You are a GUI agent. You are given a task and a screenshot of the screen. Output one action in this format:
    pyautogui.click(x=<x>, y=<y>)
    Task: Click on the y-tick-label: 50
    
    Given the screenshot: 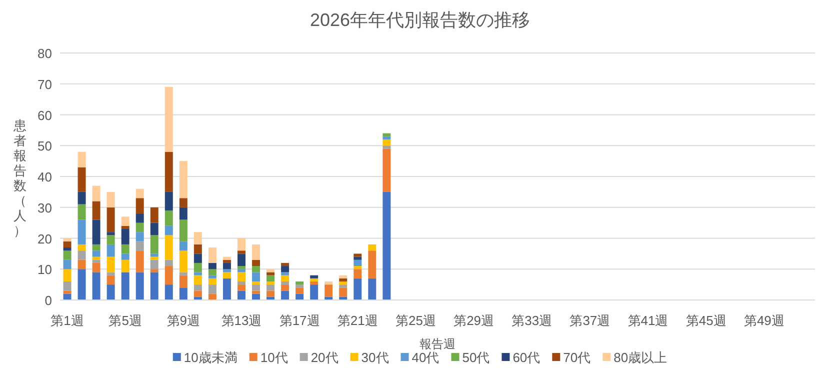 What is the action you would take?
    pyautogui.click(x=45, y=146)
    